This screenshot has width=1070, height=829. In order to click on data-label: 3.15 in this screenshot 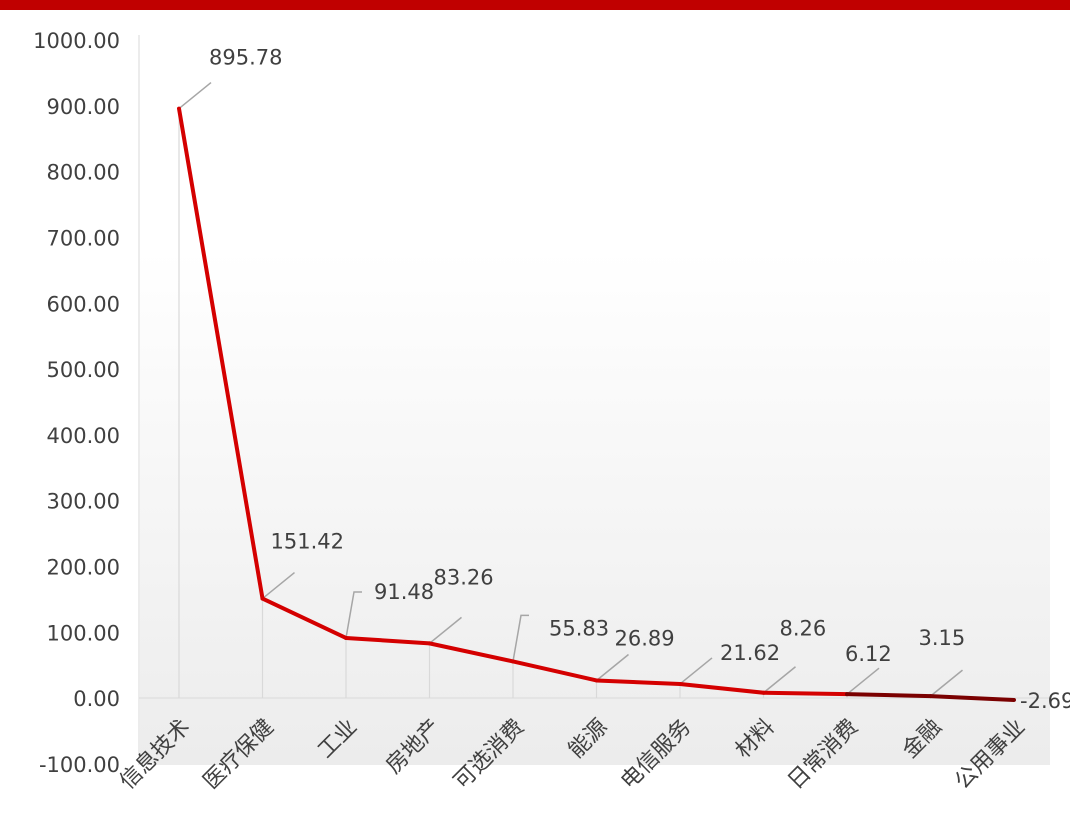, I will do `click(942, 638)`.